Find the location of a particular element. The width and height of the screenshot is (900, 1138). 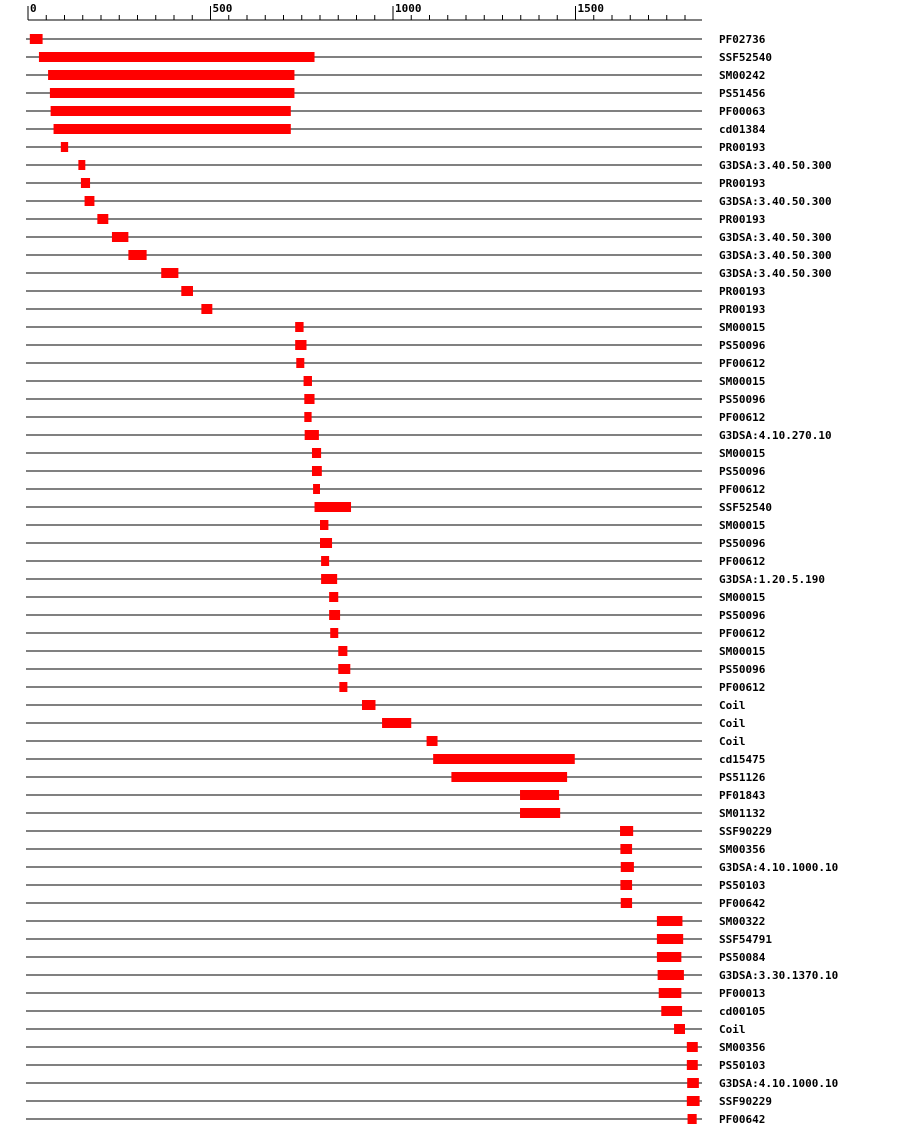

axis-tick-label: 1000 is located at coordinates (408, 8).